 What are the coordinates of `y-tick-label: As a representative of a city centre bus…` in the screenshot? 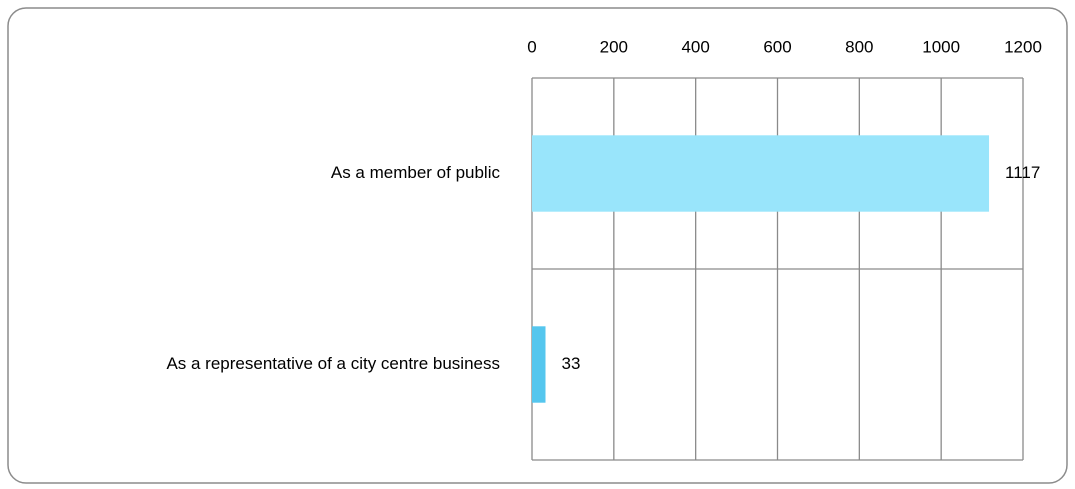 It's located at (333, 363).